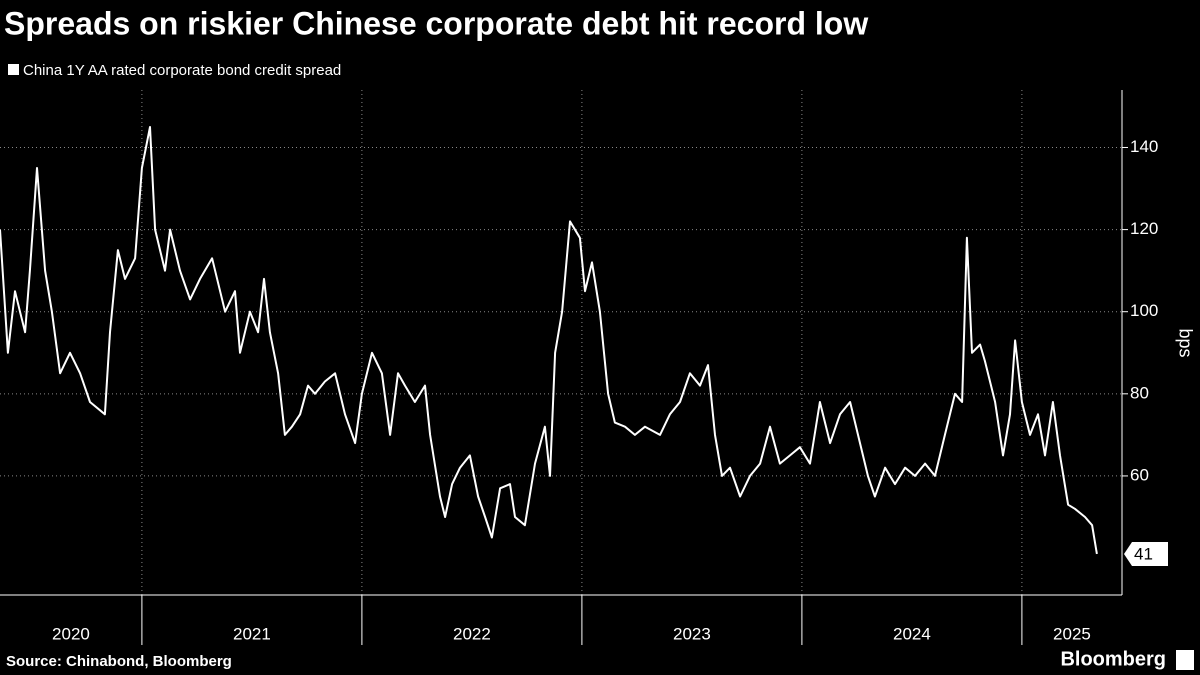  What do you see at coordinates (13, 69) in the screenshot?
I see `legend-swatch` at bounding box center [13, 69].